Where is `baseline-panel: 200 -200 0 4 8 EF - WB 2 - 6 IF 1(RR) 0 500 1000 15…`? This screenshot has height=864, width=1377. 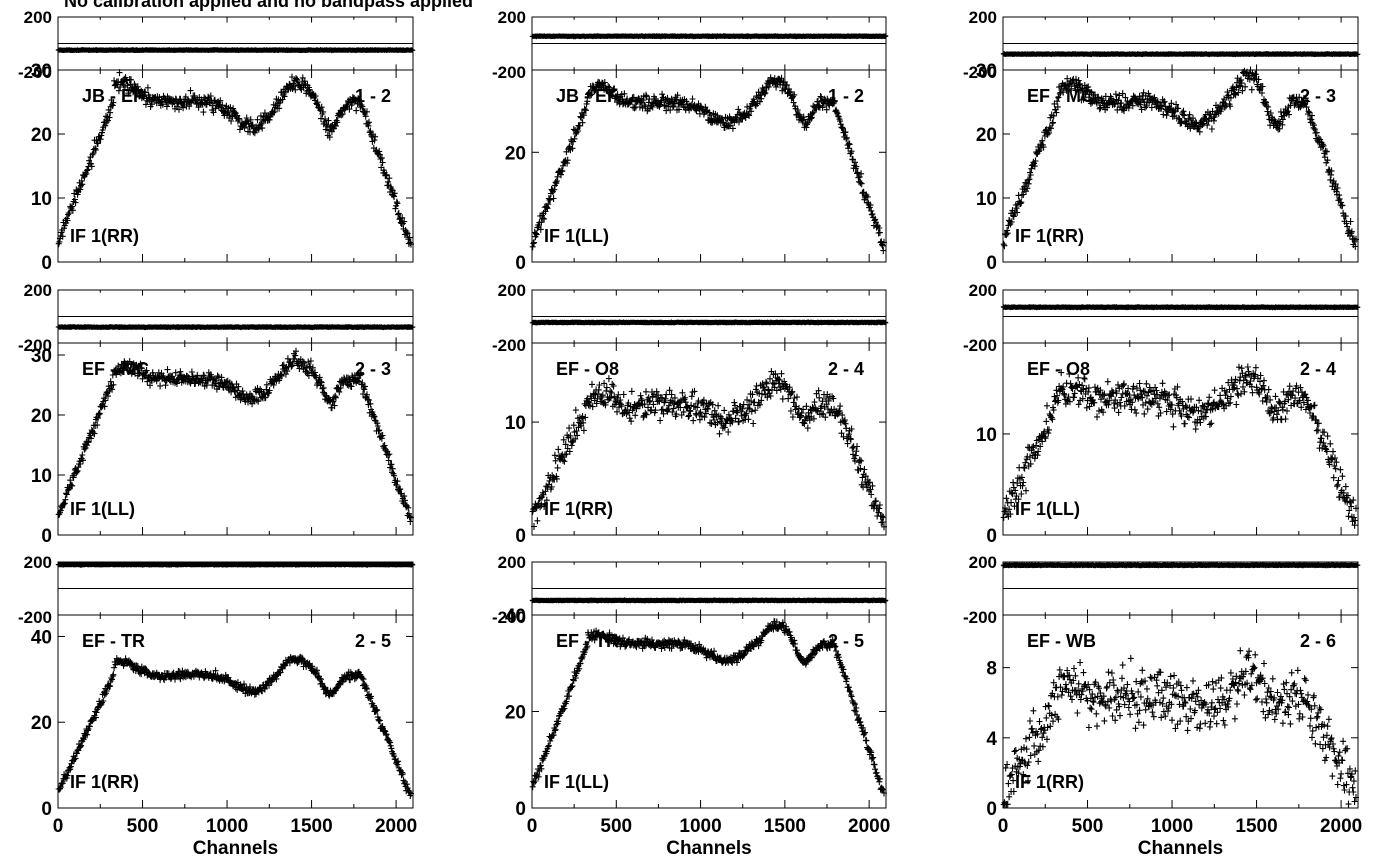 baseline-panel: 200 -200 0 4 8 EF - WB 2 - 6 IF 1(RR) 0 500 1000 15… is located at coordinates (1162, 706).